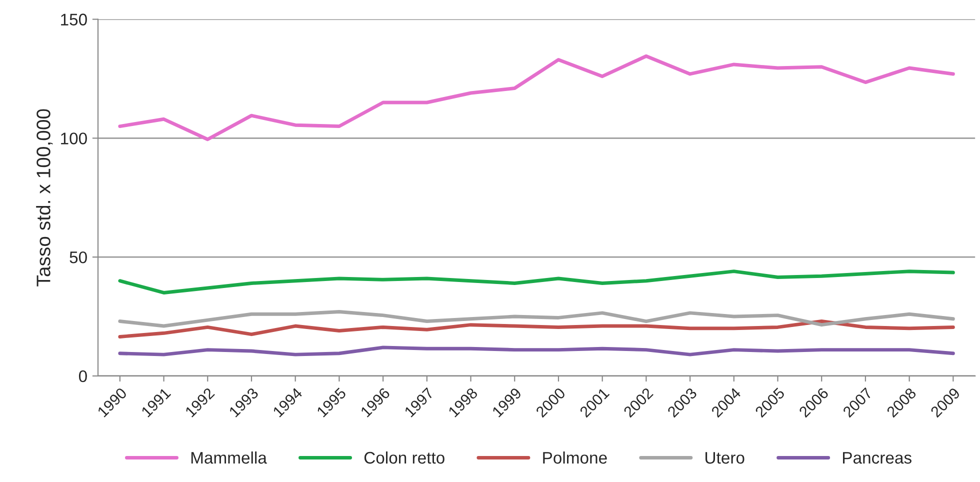  What do you see at coordinates (229, 457) in the screenshot?
I see `legend-label: Mammella` at bounding box center [229, 457].